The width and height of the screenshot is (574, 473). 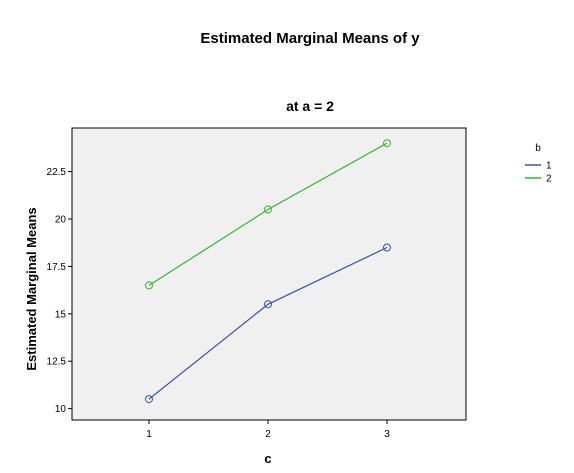 I want to click on y-axis: 10 12.5 15 17.5 20 22.5, so click(x=59, y=291).